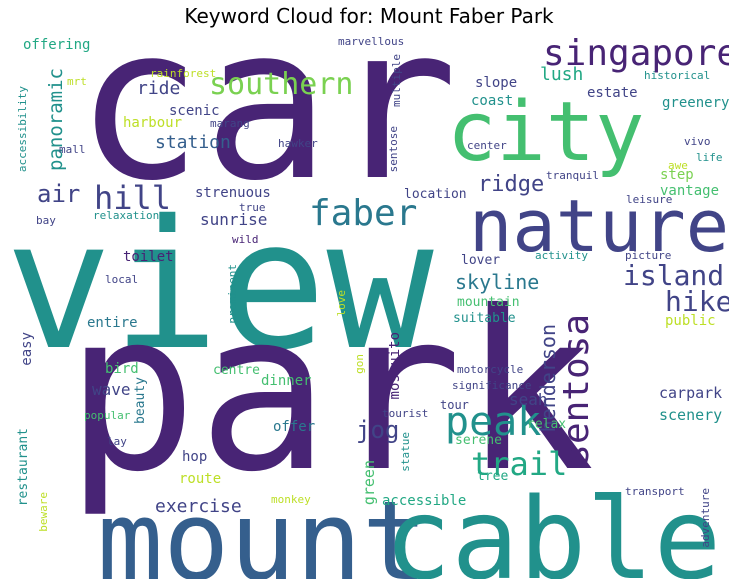 The width and height of the screenshot is (738, 583). Describe the element at coordinates (111, 389) in the screenshot. I see `word-wave: wave` at that location.